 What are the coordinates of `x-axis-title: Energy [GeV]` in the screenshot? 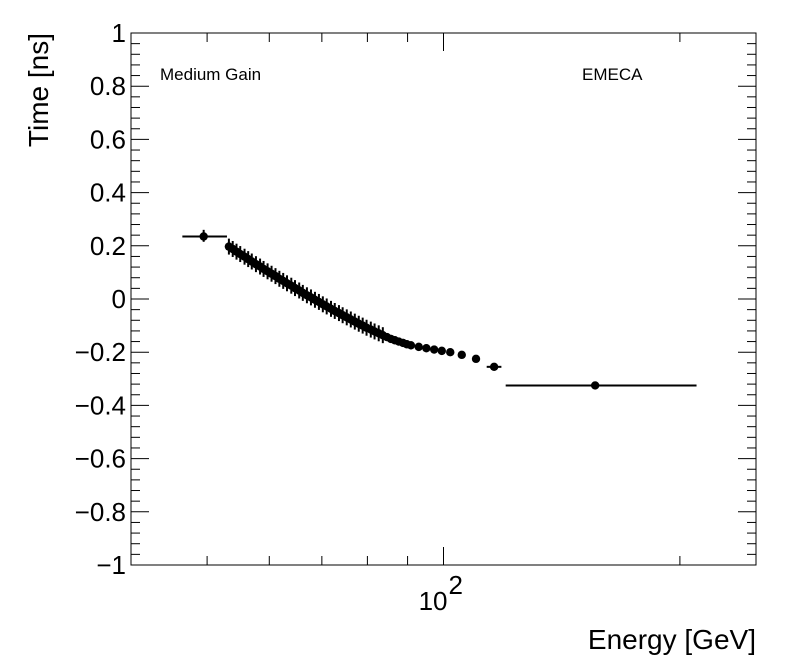 It's located at (672, 639).